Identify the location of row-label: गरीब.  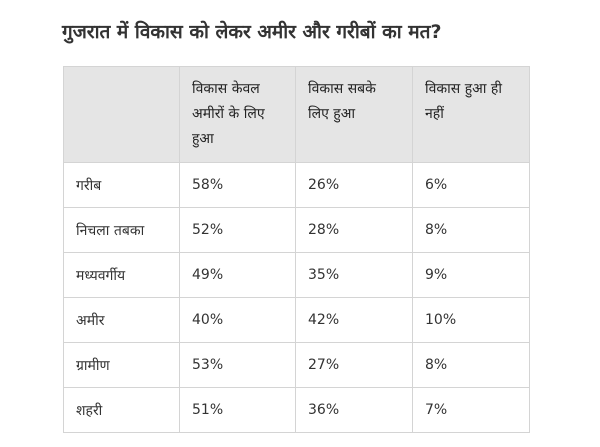
(121, 185).